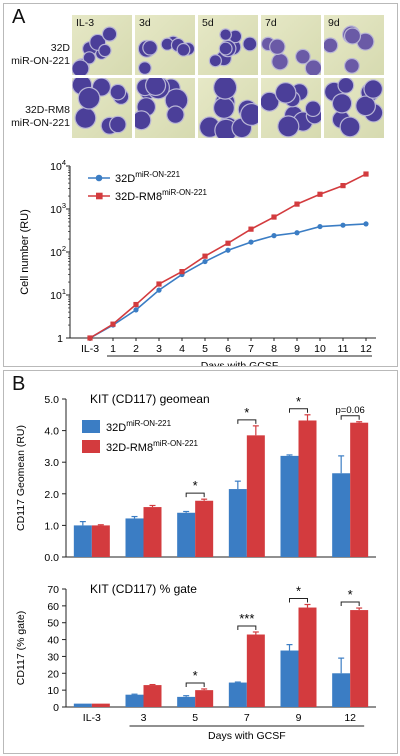 This screenshot has width=400, height=756. What do you see at coordinates (53, 624) in the screenshot?
I see `y-tick-label: 50` at bounding box center [53, 624].